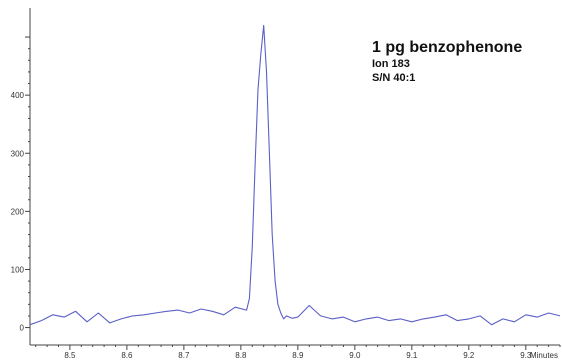 The width and height of the screenshot is (562, 362). Describe the element at coordinates (391, 64) in the screenshot. I see `annotation-ion: Ion 183` at that location.